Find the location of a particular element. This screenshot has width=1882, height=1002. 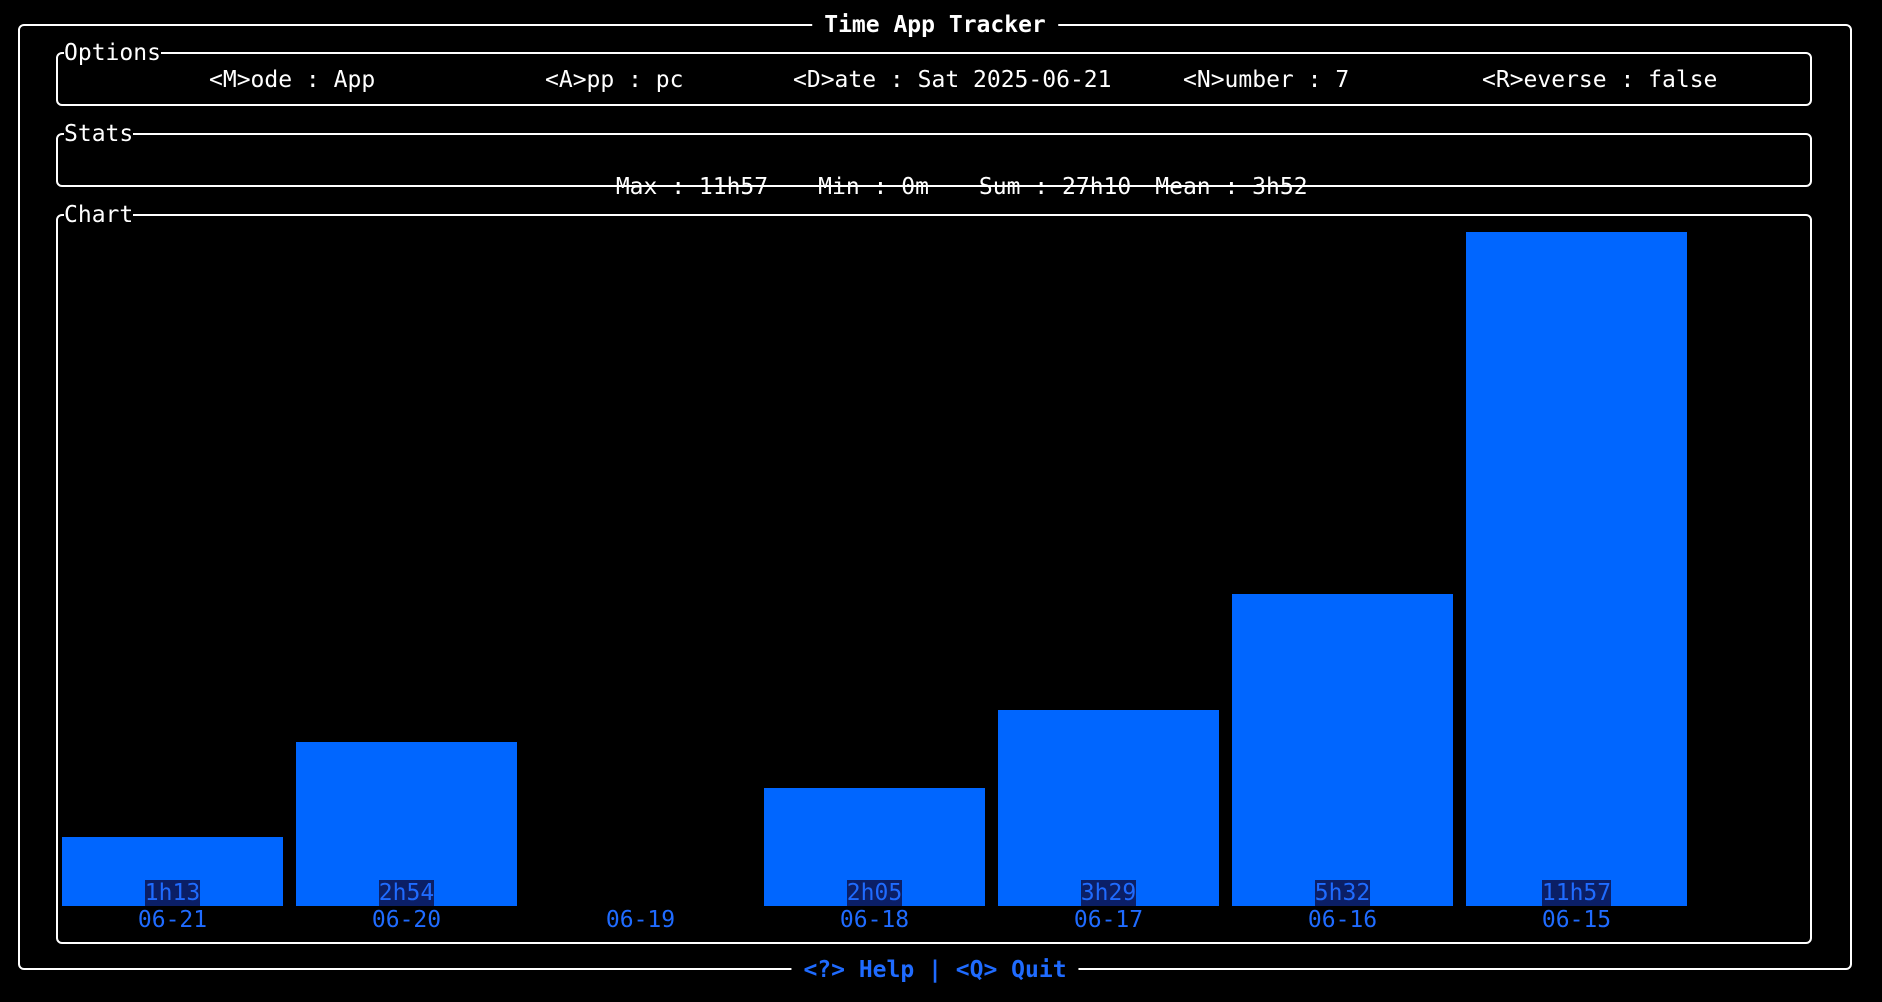

reverse-option: <R>everse : false is located at coordinates (1600, 80).